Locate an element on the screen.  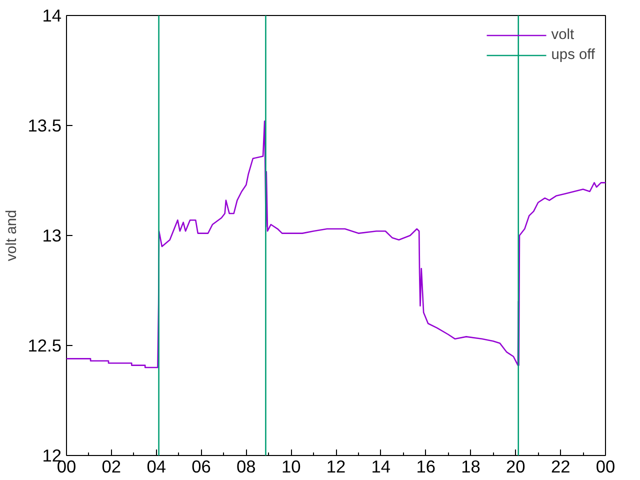
x-tick-label: 14 is located at coordinates (381, 466).